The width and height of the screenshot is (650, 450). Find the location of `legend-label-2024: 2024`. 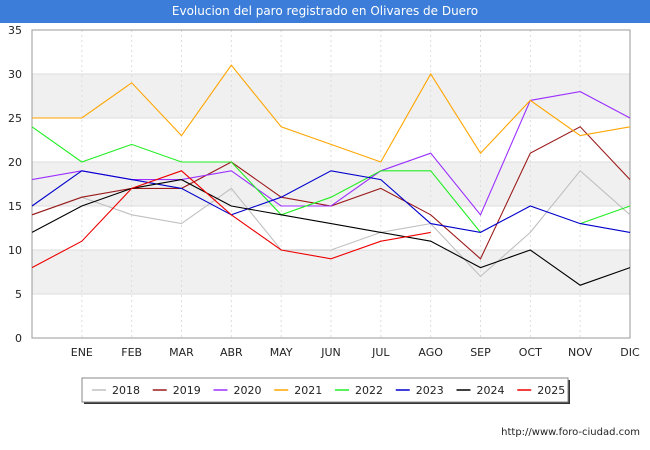

legend-label-2024: 2024 is located at coordinates (491, 390).